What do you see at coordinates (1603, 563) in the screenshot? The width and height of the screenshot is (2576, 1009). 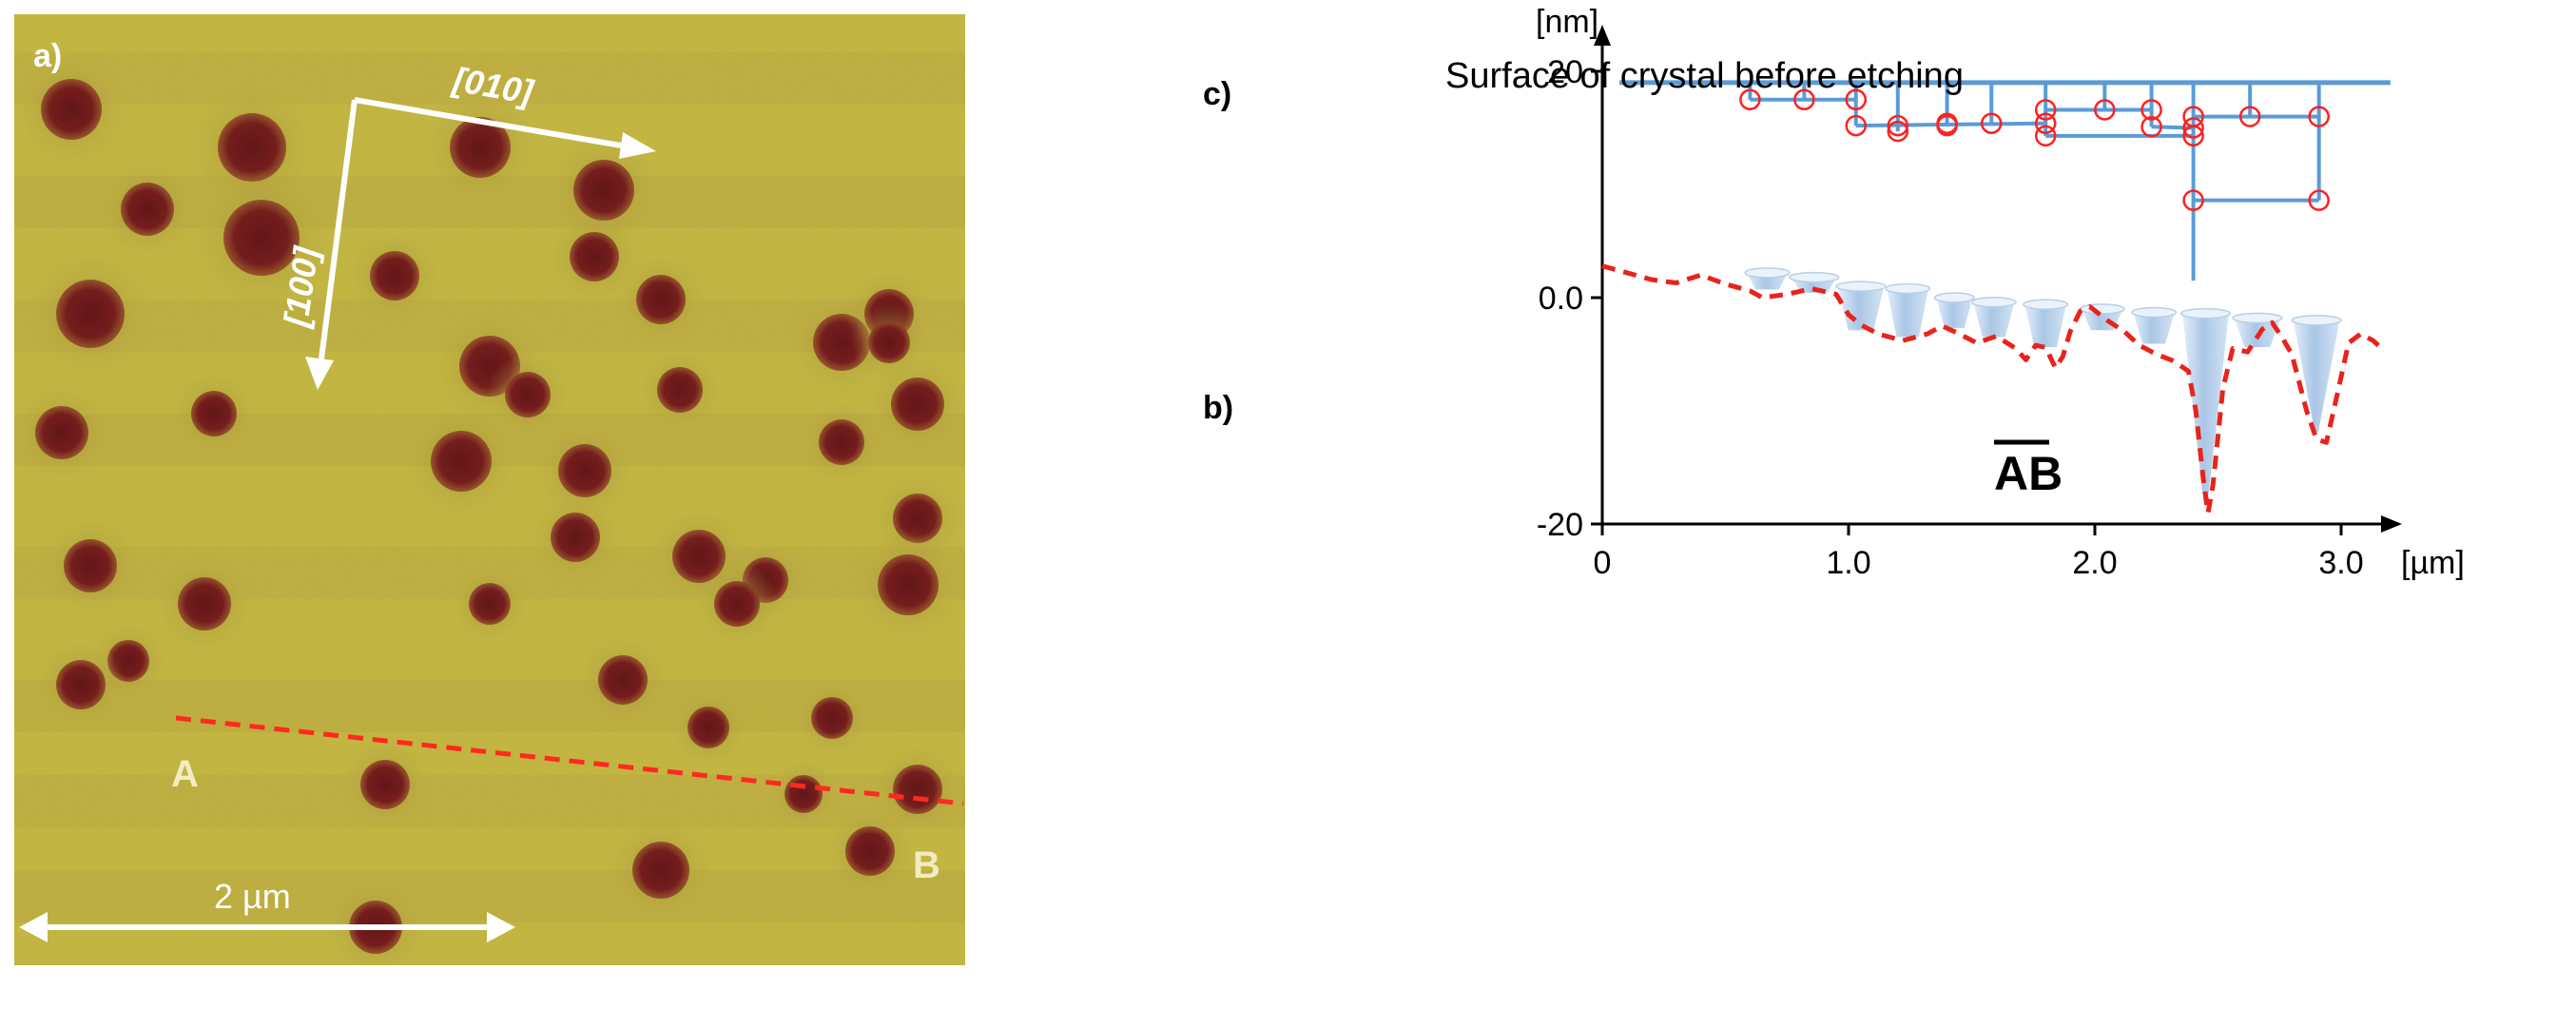 I see `x-tick-label: 0` at bounding box center [1603, 563].